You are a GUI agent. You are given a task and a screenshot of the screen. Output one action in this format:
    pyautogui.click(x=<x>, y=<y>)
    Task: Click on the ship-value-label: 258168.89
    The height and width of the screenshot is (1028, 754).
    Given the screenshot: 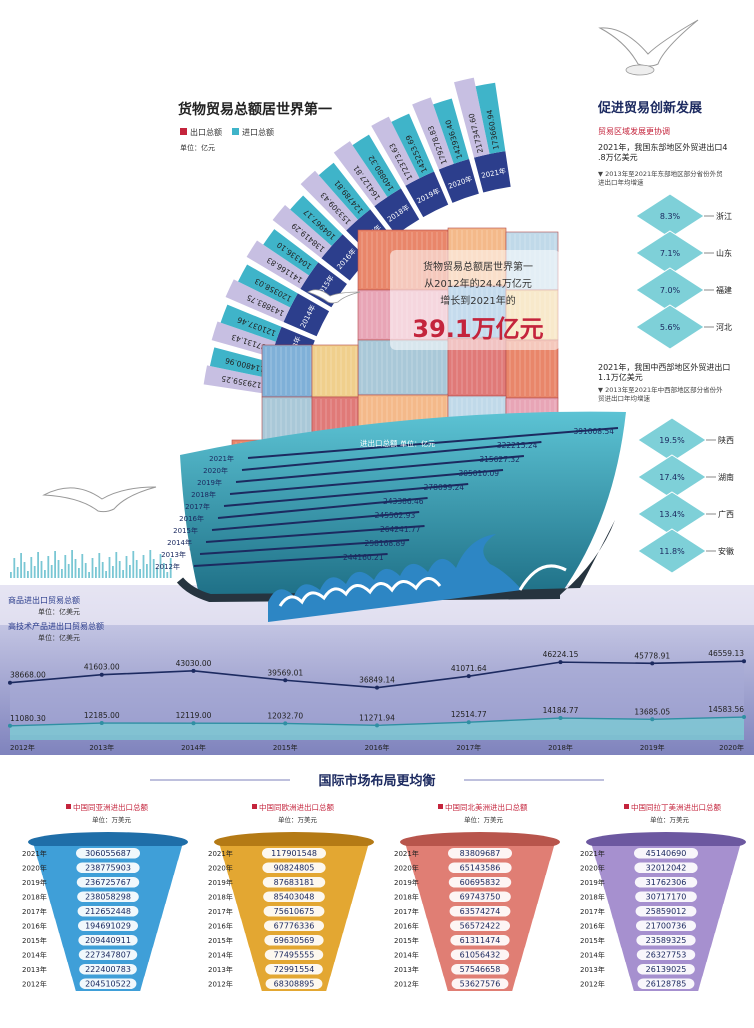 What is the action you would take?
    pyautogui.click(x=385, y=543)
    